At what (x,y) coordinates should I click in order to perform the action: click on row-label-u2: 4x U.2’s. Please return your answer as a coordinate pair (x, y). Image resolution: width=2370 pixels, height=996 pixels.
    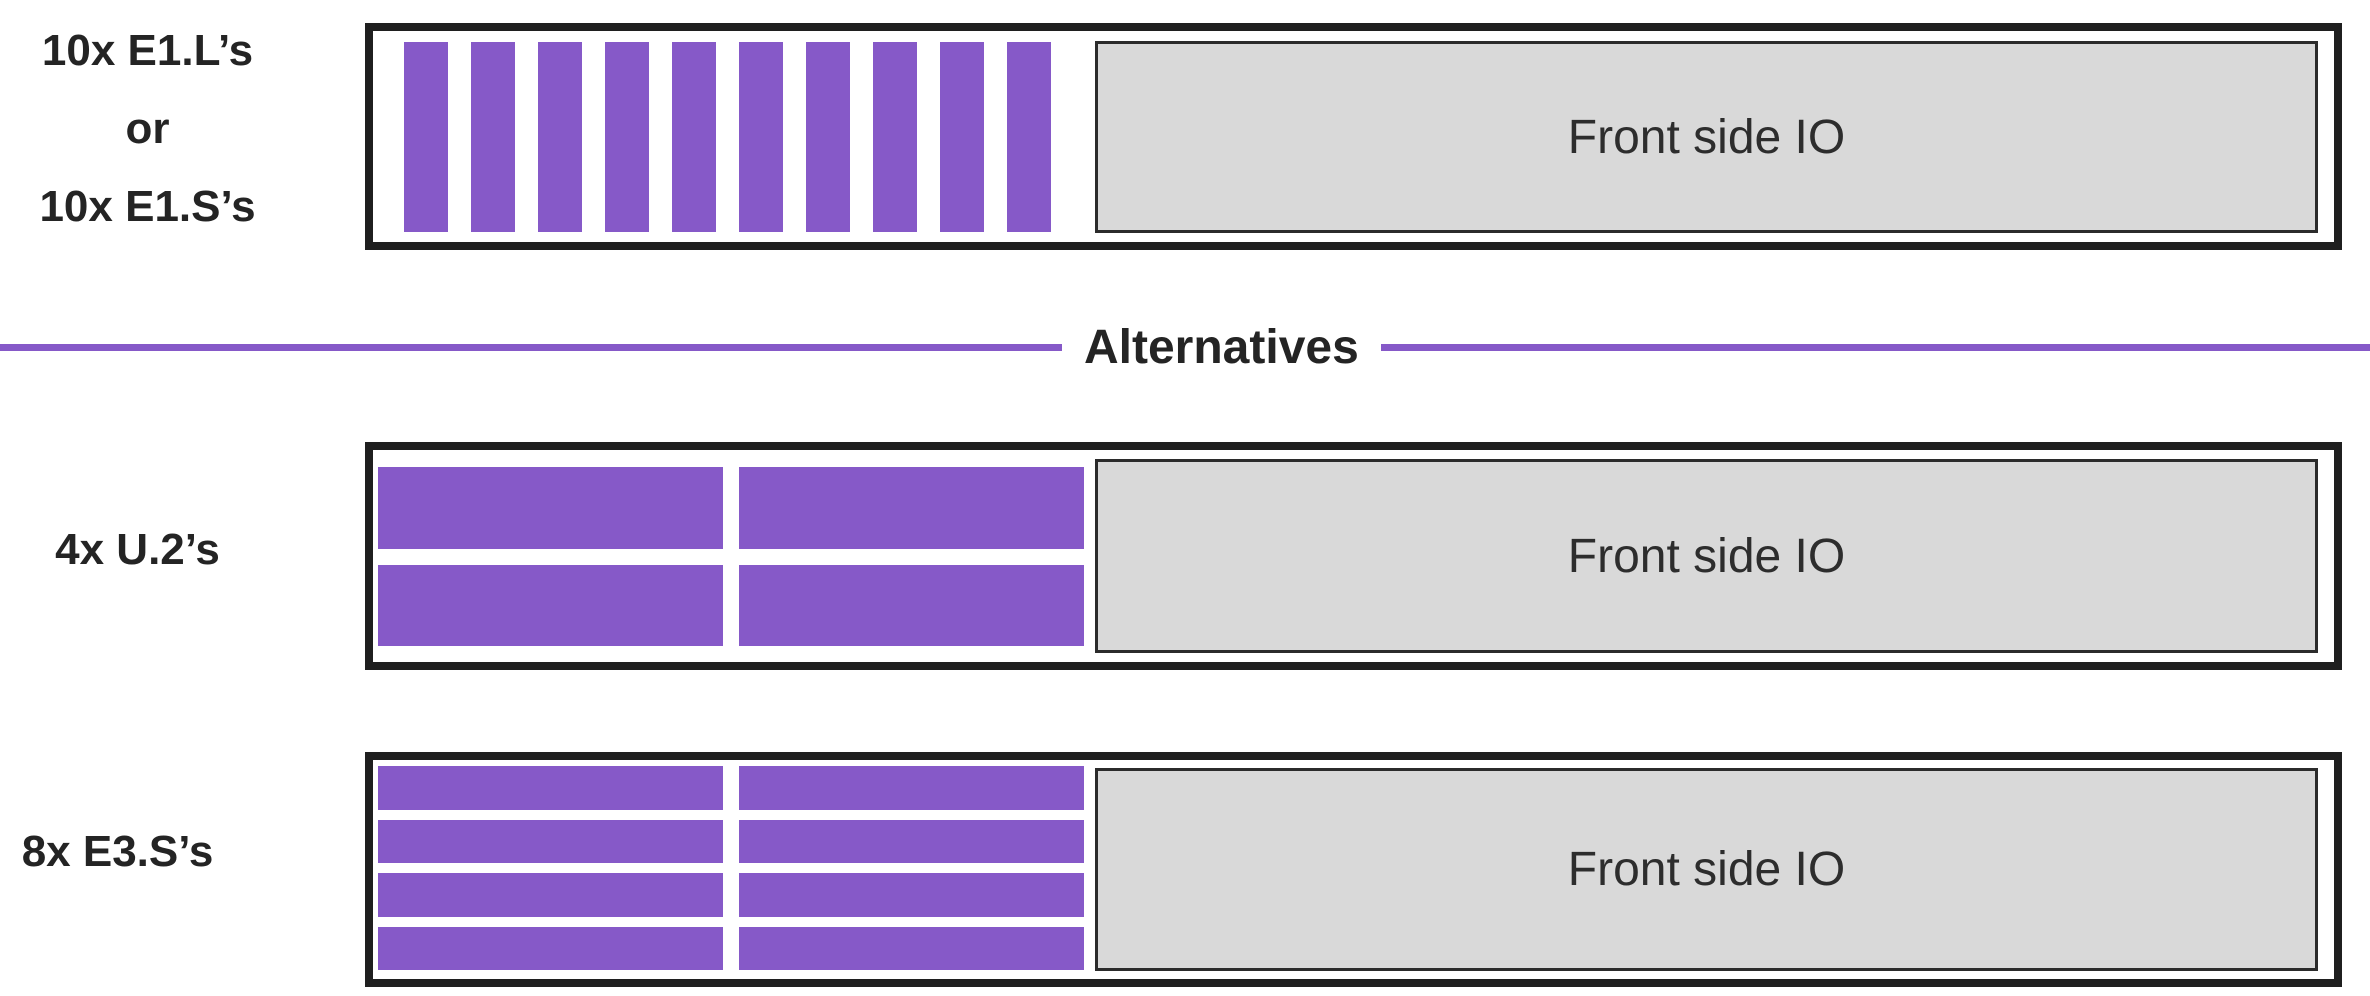
    Looking at the image, I should click on (137, 550).